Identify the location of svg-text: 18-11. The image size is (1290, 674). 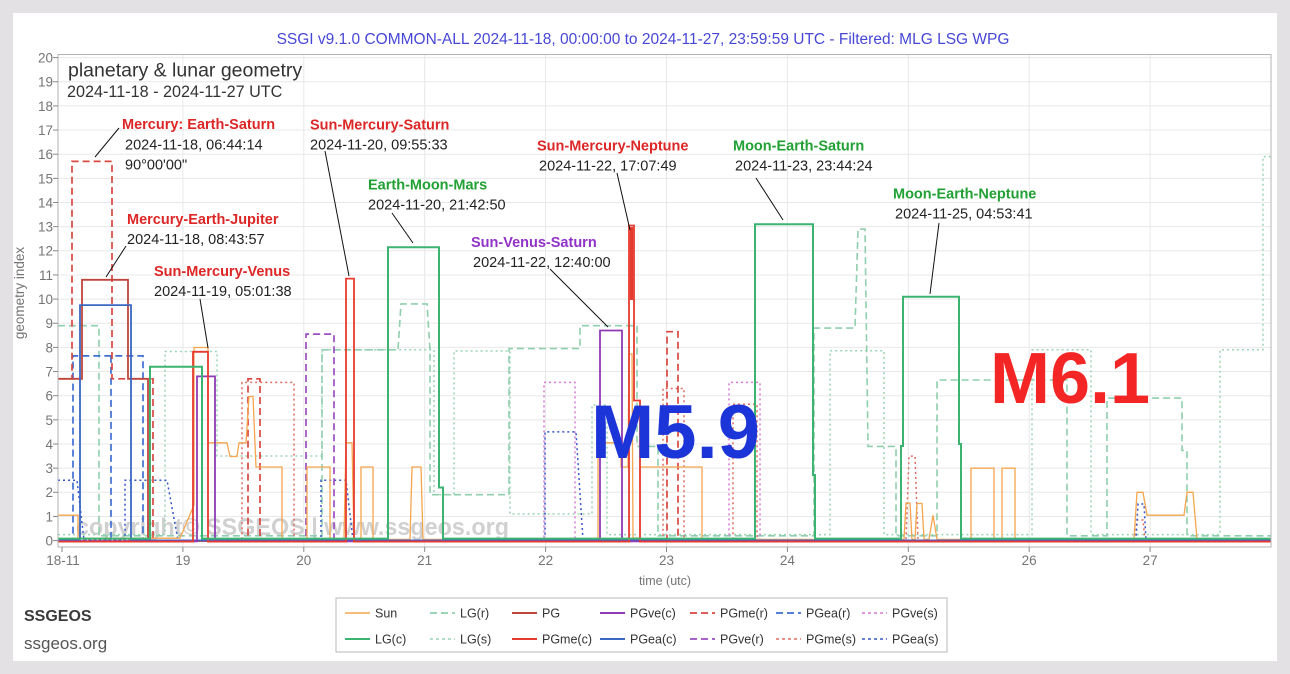
(63, 560).